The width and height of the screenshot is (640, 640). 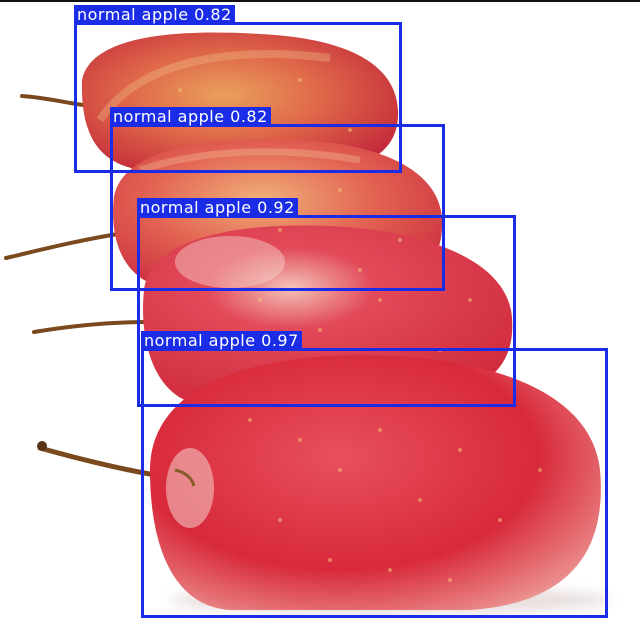 What do you see at coordinates (190, 116) in the screenshot?
I see `detection-label-2: normal apple 0.82` at bounding box center [190, 116].